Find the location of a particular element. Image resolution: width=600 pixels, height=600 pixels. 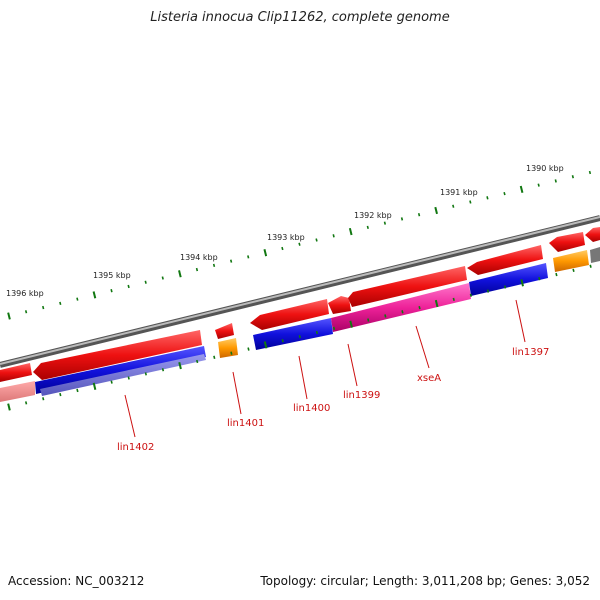

gene-label: lin1397 is located at coordinates (530, 352).